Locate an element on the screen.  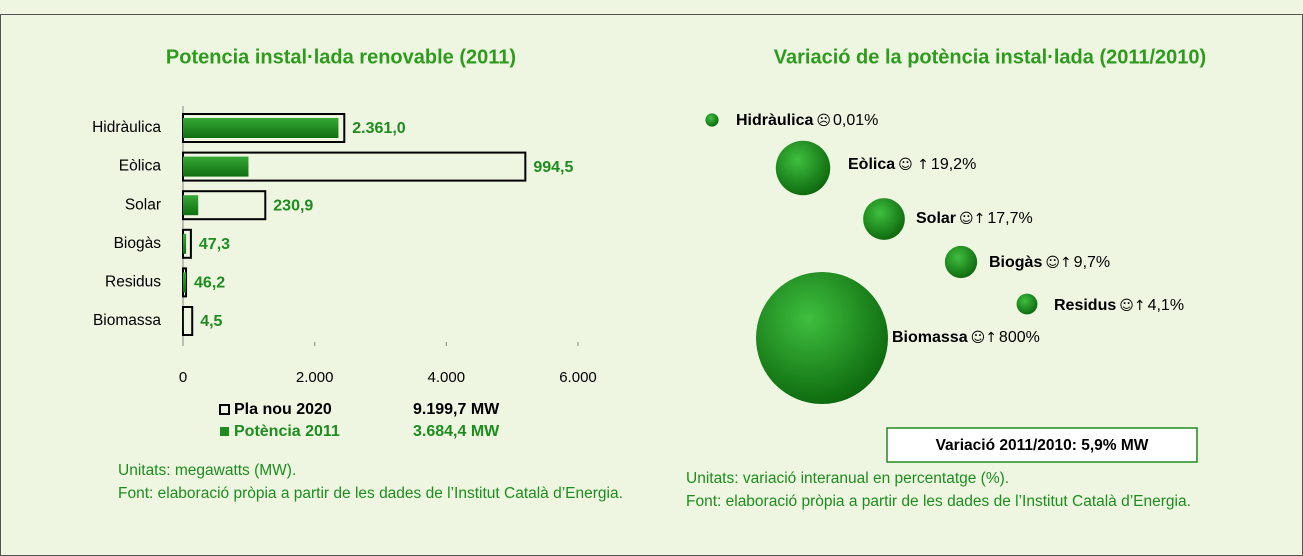
data-label: 17,7% is located at coordinates (1009, 218).